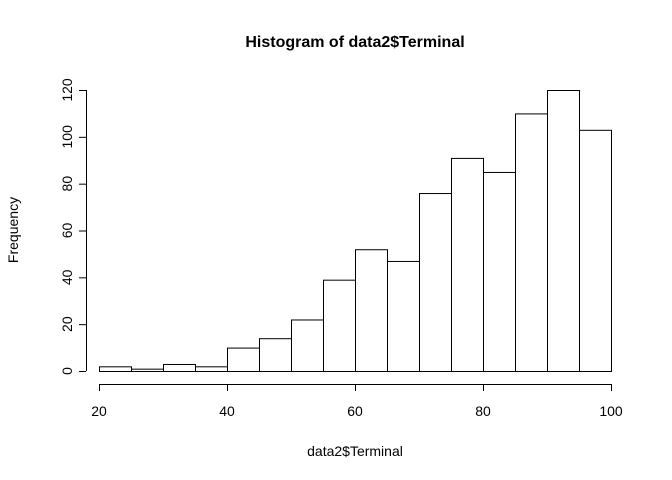 The image size is (672, 480). What do you see at coordinates (355, 451) in the screenshot?
I see `x-axis-label: data2$Terminal` at bounding box center [355, 451].